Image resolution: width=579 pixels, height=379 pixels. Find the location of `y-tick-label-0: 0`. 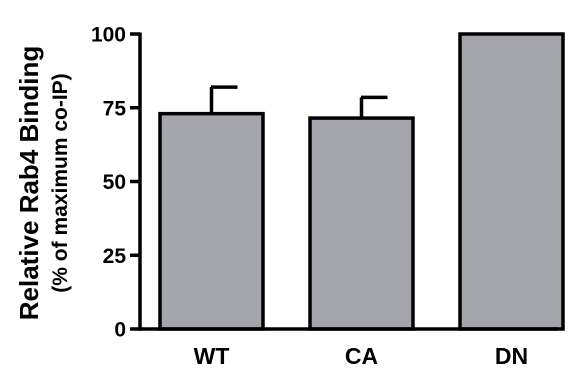

y-tick-label-0: 0 is located at coordinates (120, 330).